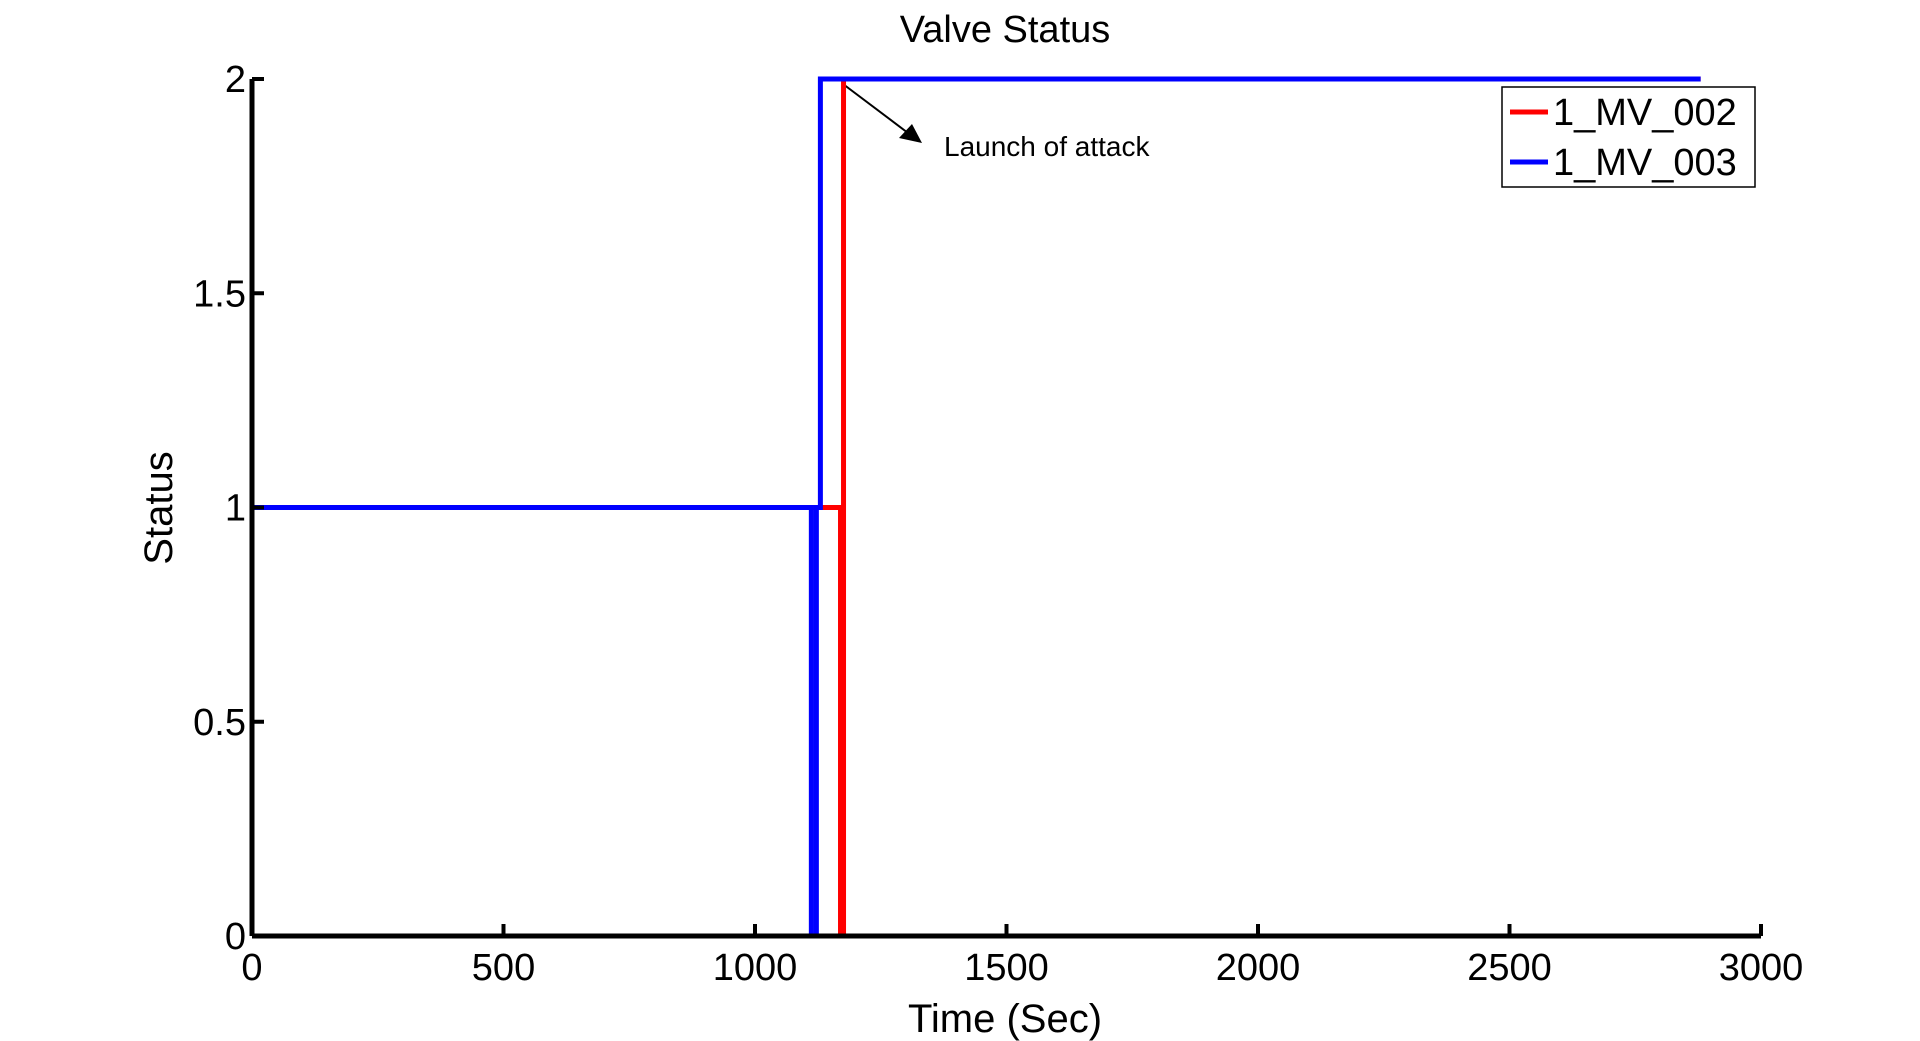 The height and width of the screenshot is (1041, 1920). I want to click on y-tick-label: 1.5, so click(219, 294).